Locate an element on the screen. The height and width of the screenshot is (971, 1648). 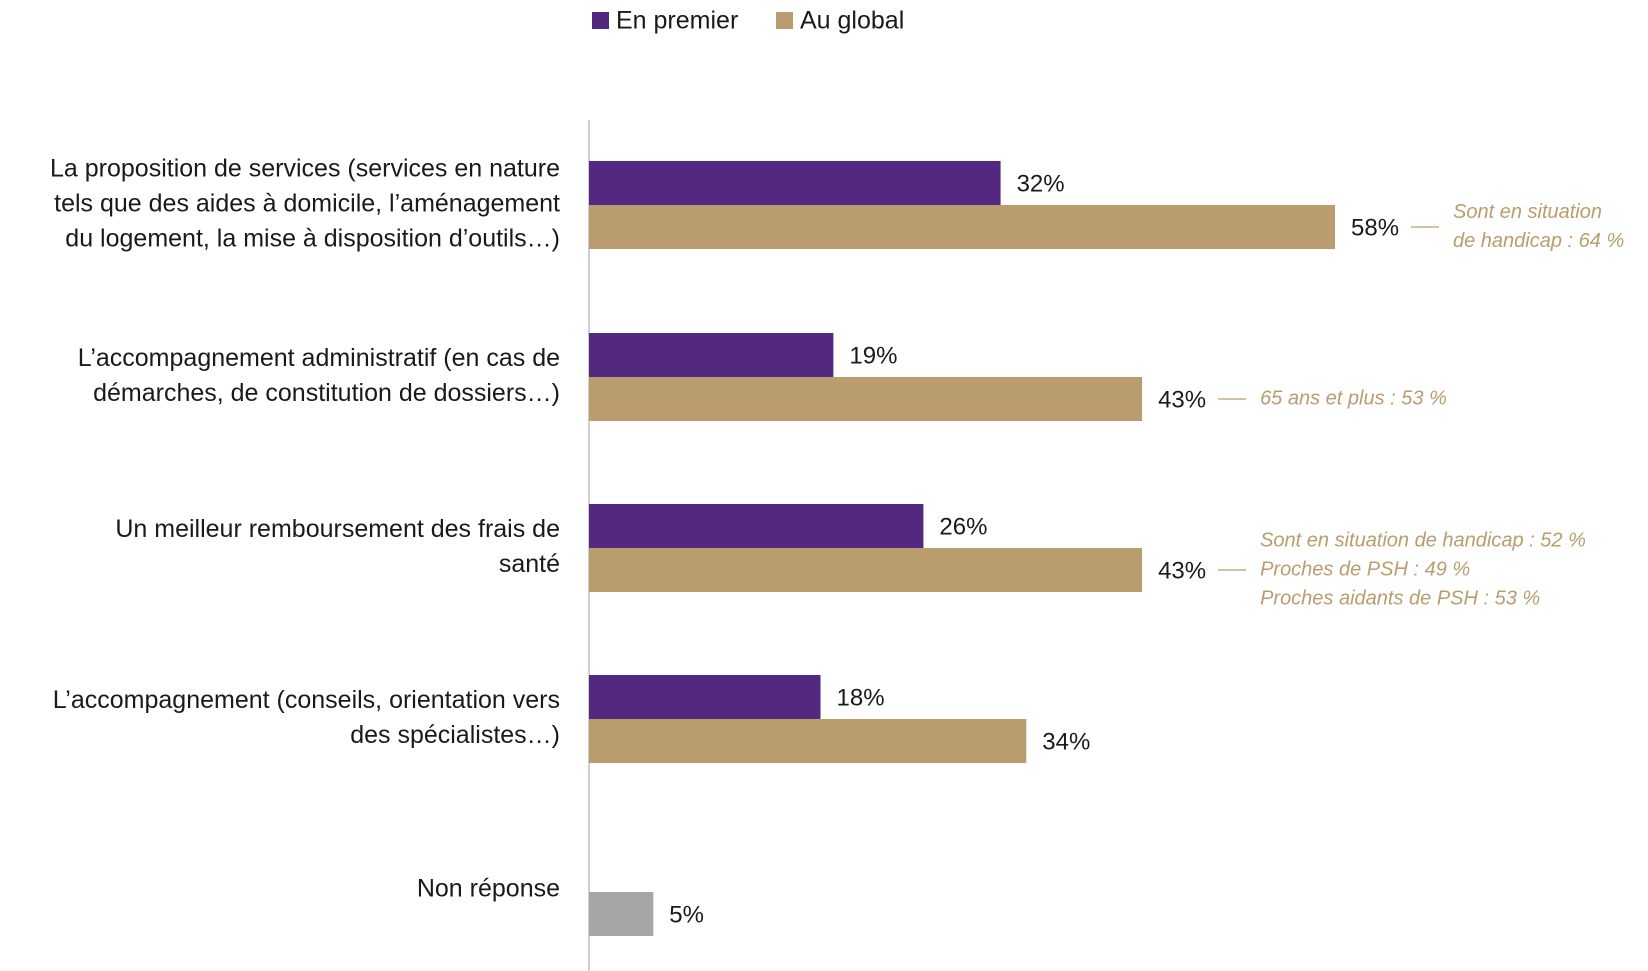
subgroup-note: 65 ans et plus : 53 % is located at coordinates (1353, 398).